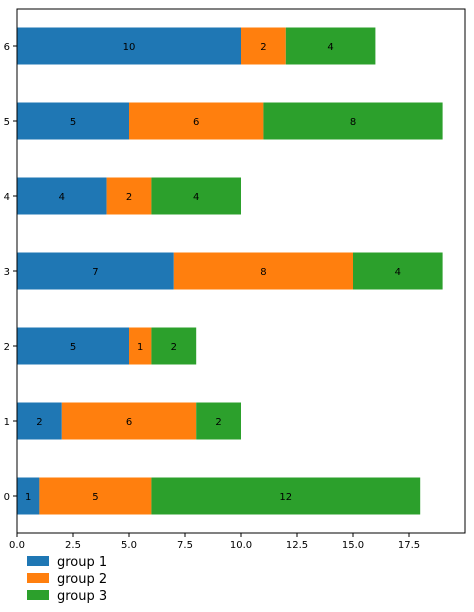 The height and width of the screenshot is (612, 474). Describe the element at coordinates (7, 422) in the screenshot. I see `y-tick-label: 1` at that location.